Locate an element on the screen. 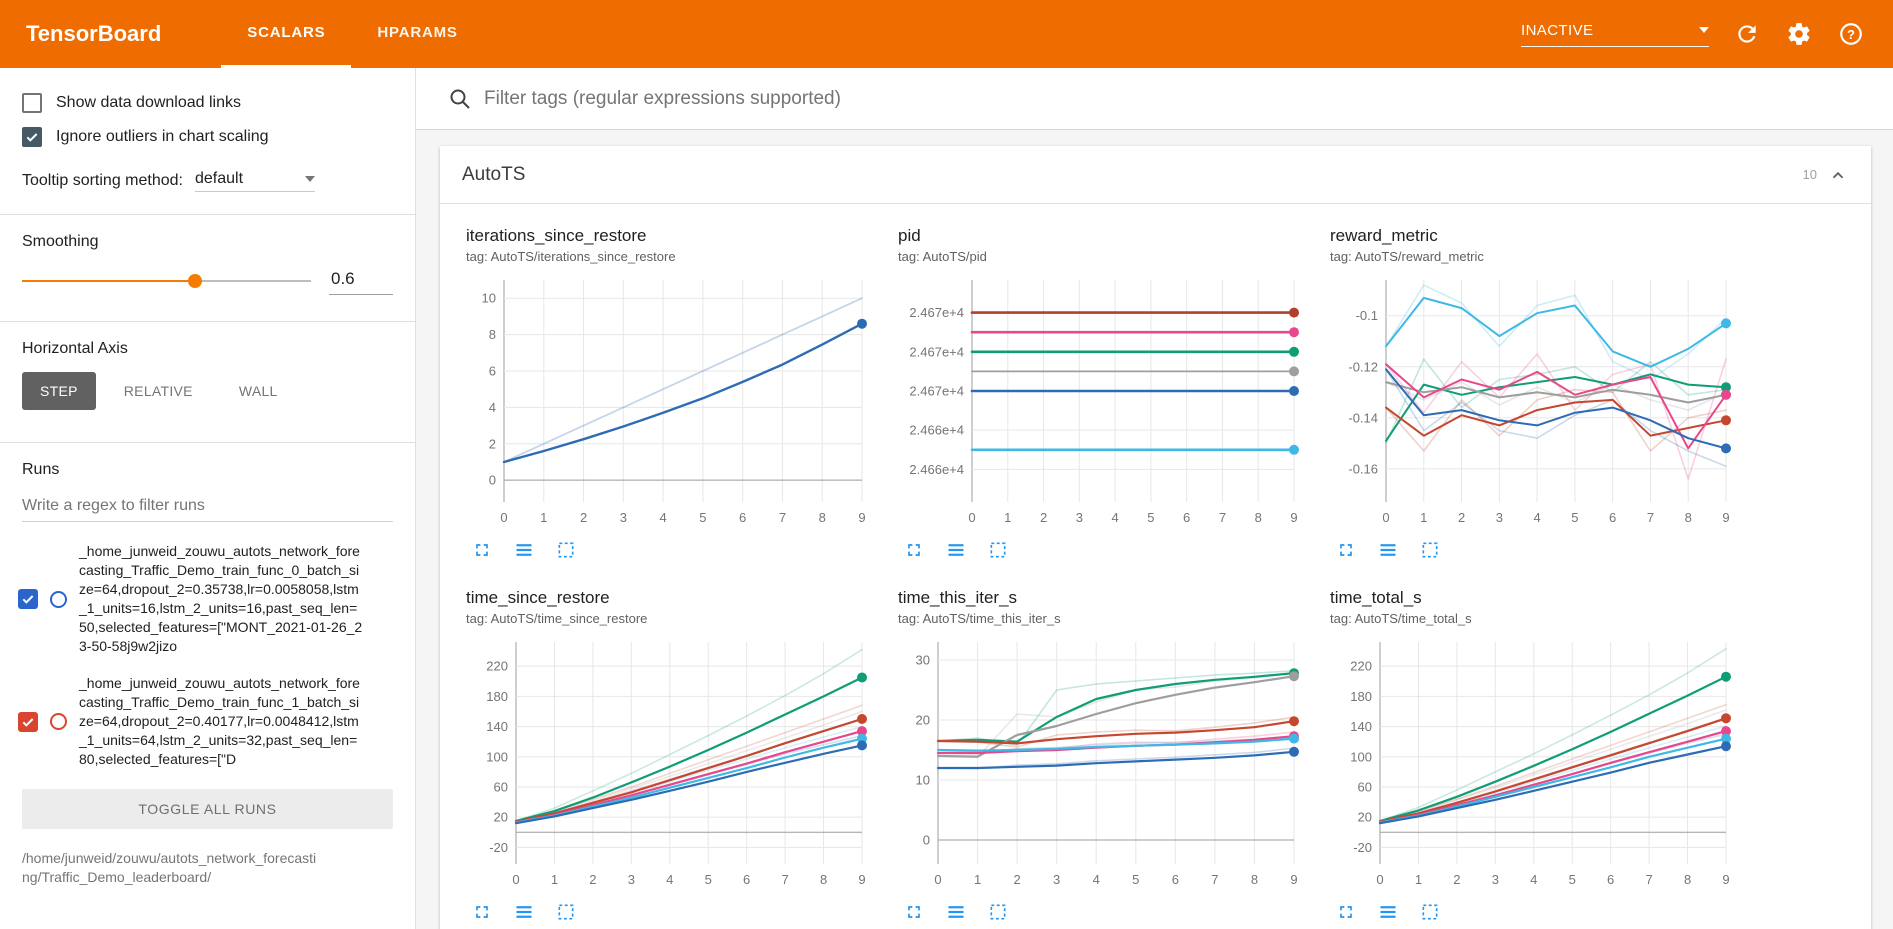 Image resolution: width=1893 pixels, height=929 pixels. line-chart: 0 1 2 3 4 5 6 7 8 9 0 10 20 30 is located at coordinates (1103, 763).